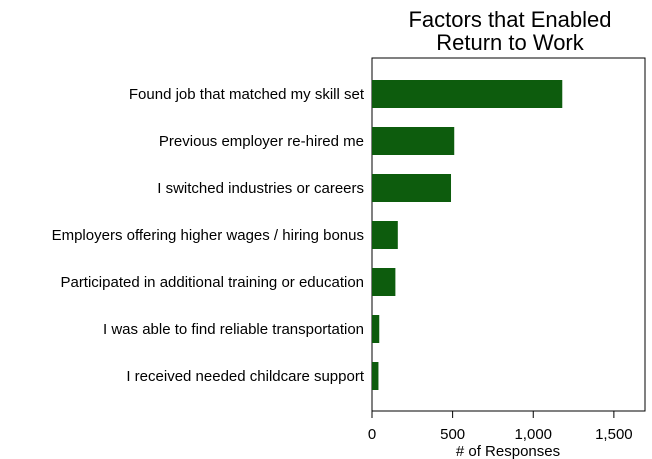 The image size is (652, 459). I want to click on x-tick-label-3: 1,500, so click(614, 434).